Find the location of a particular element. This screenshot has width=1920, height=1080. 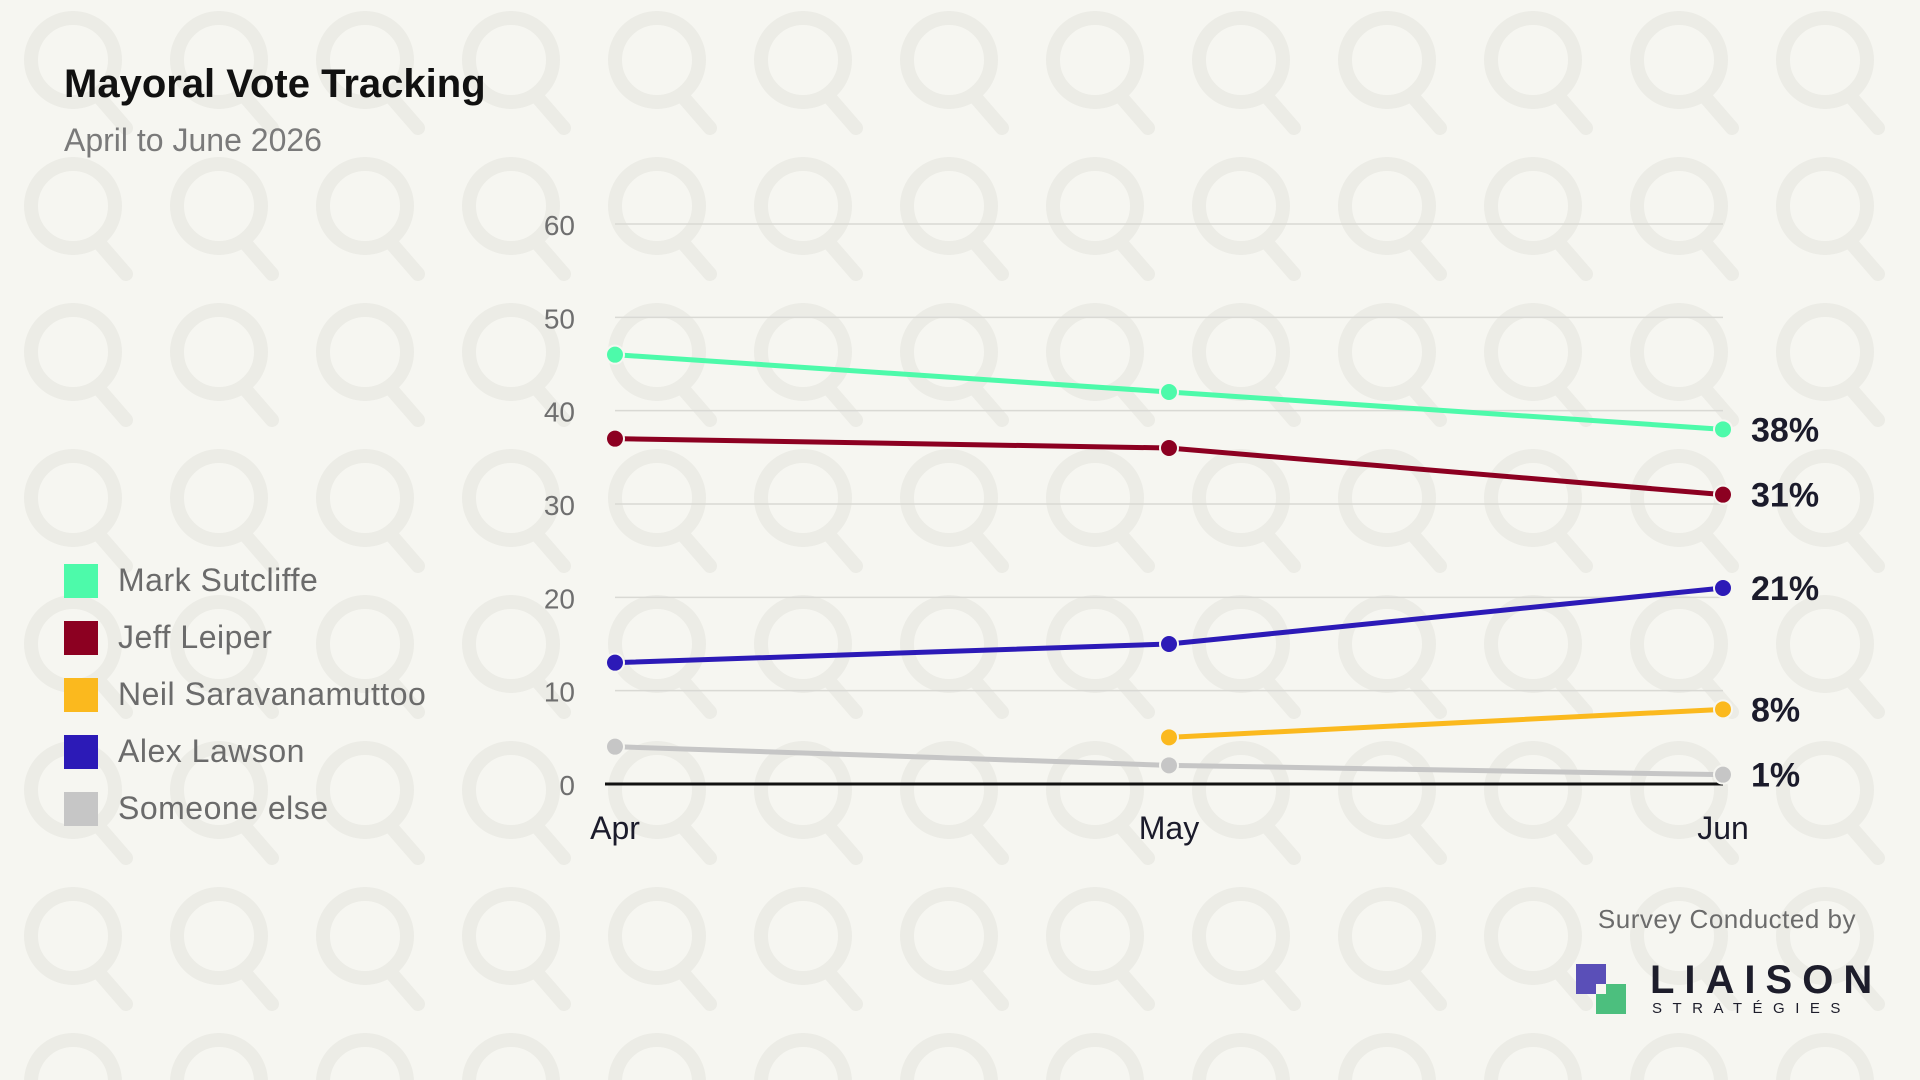

y-tick-label: 0 is located at coordinates (567, 785).